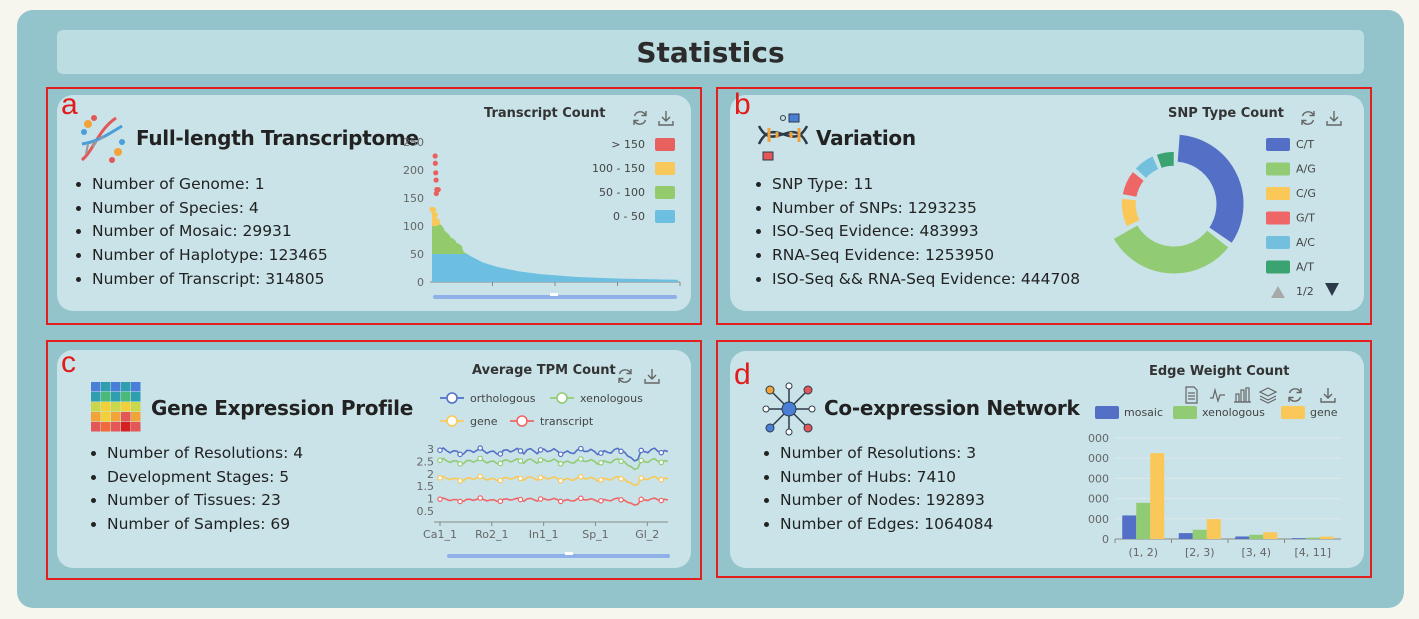 The image size is (1419, 619). I want to click on stat-item: Number of Transcript: 314805, so click(210, 280).